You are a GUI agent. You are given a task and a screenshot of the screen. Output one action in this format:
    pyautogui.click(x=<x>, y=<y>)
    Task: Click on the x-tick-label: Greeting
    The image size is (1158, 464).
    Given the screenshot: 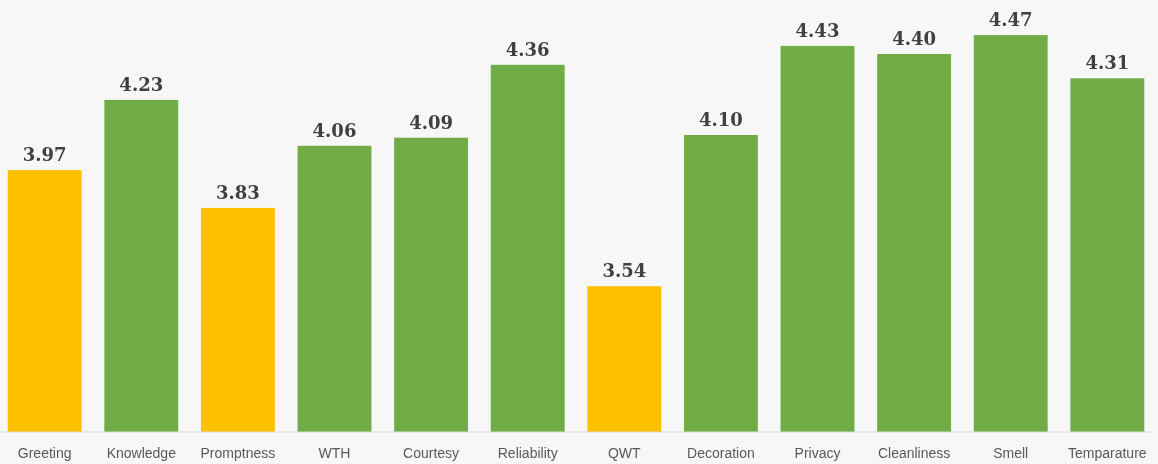 What is the action you would take?
    pyautogui.click(x=44, y=453)
    